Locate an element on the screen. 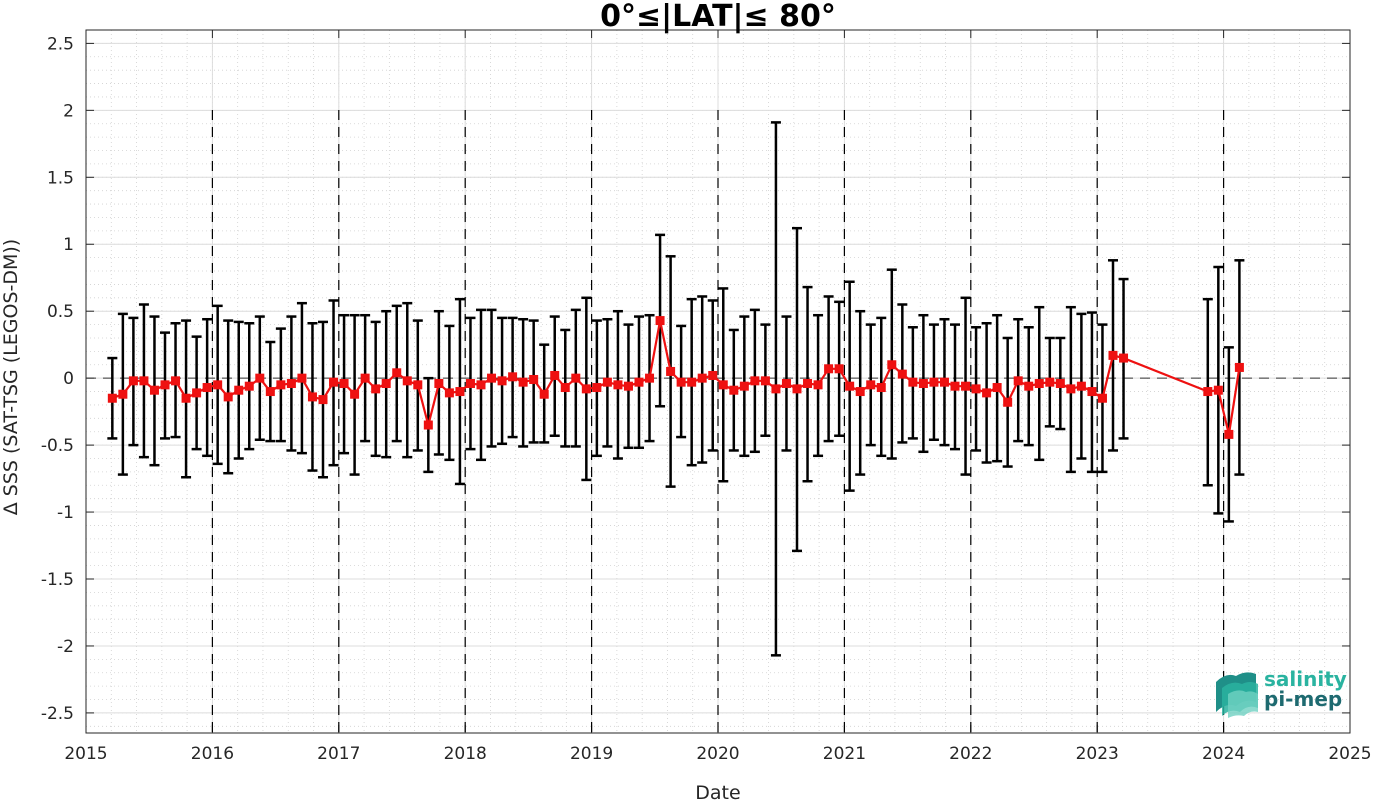 Image resolution: width=1374 pixels, height=801 pixels. x-tick-label: 2022 is located at coordinates (970, 754).